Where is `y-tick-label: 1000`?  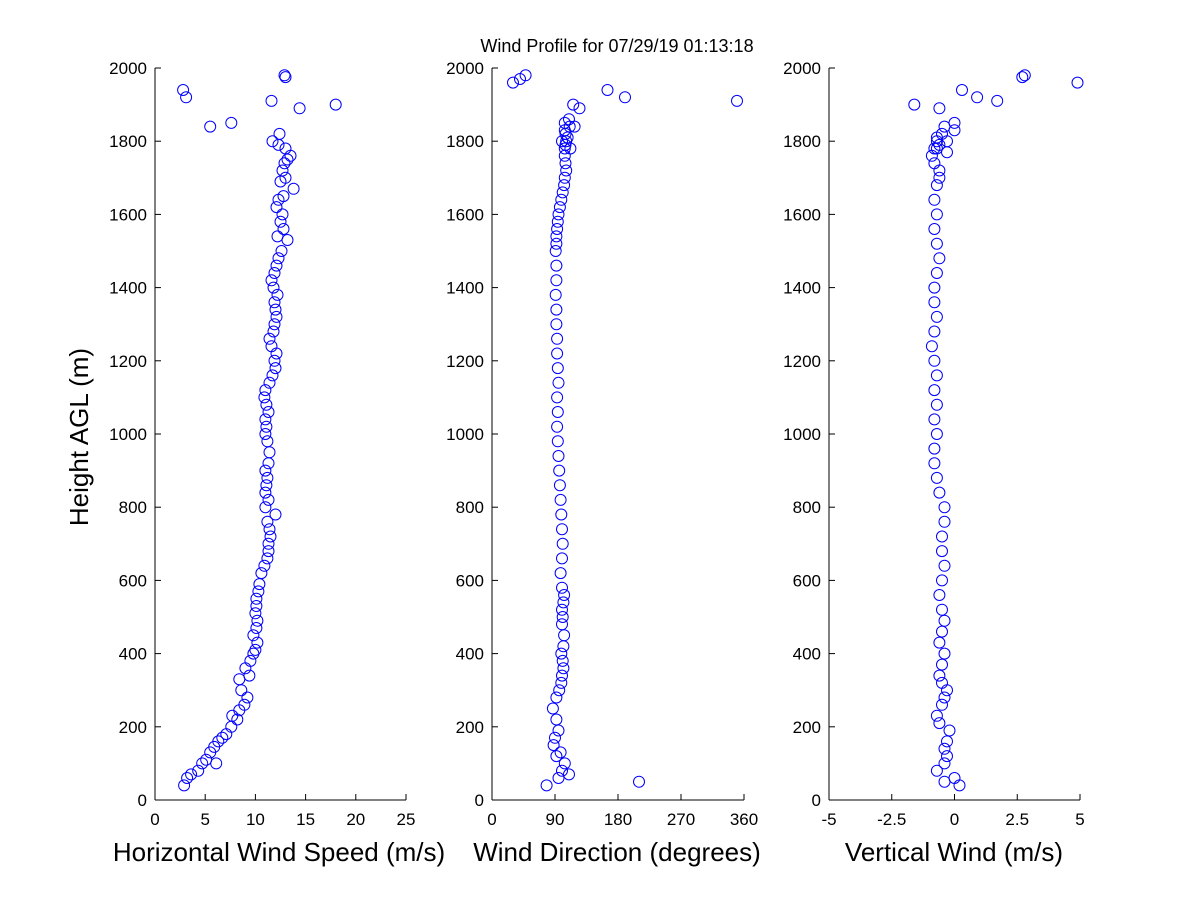
y-tick-label: 1000 is located at coordinates (465, 434).